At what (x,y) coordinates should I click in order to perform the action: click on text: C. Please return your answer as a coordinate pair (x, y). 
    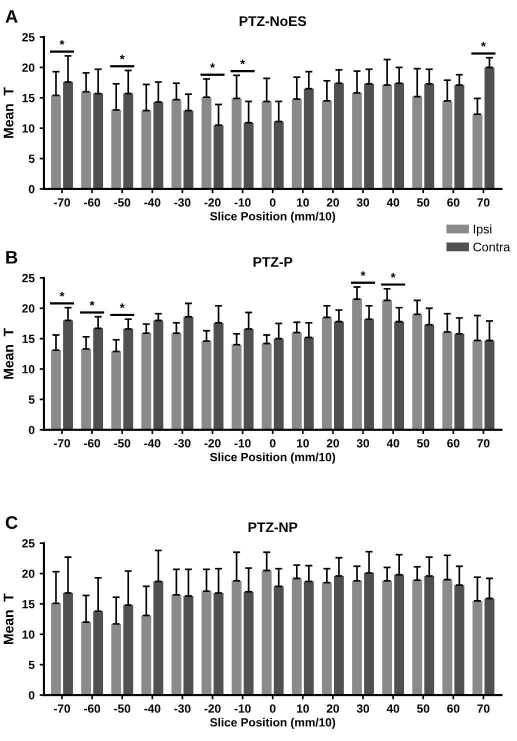
    Looking at the image, I should click on (12, 522).